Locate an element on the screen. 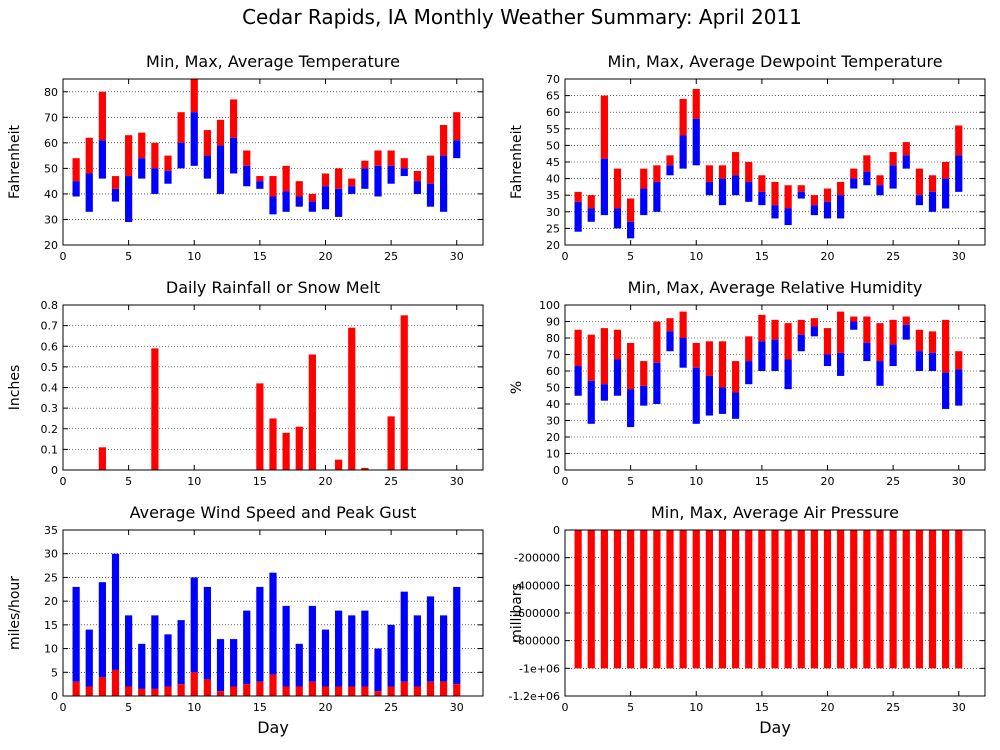 This screenshot has width=1000, height=750. chart-title: Min, Max, Average Air Pressure is located at coordinates (775, 512).